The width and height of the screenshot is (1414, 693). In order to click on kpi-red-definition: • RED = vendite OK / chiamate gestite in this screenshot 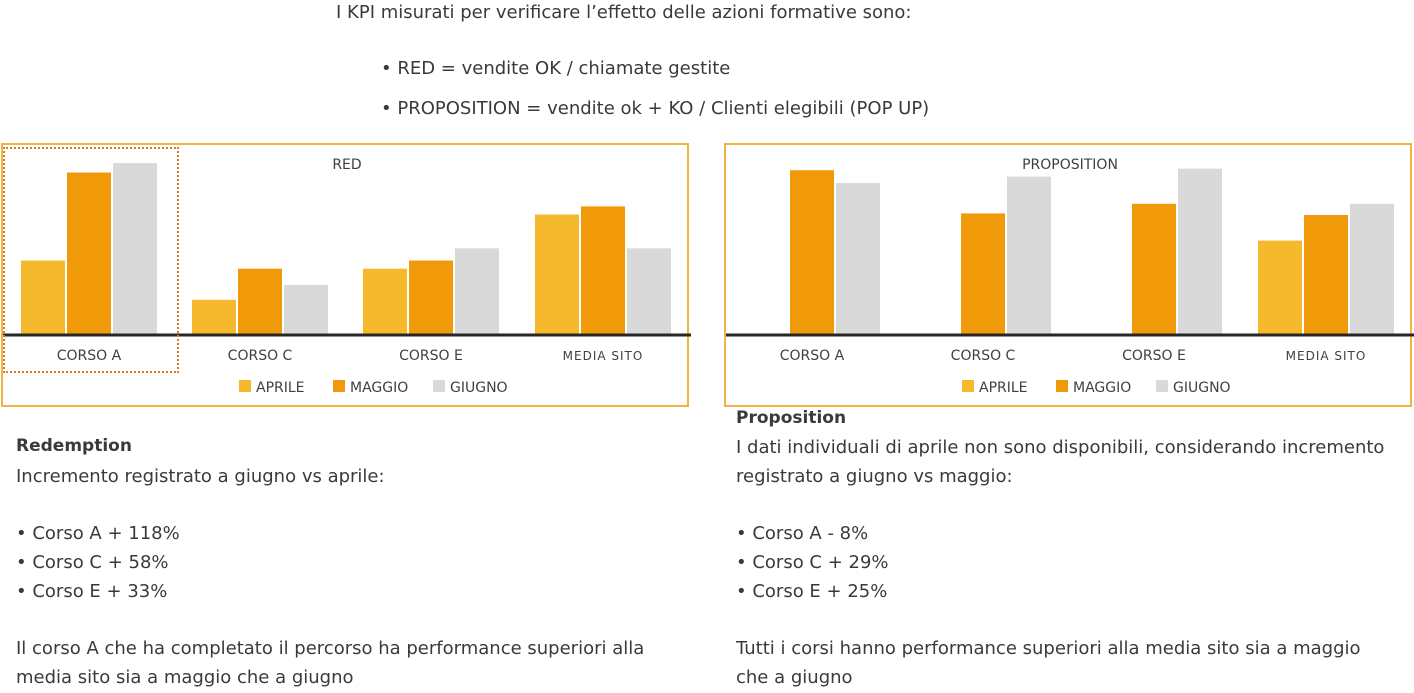, I will do `click(556, 68)`.